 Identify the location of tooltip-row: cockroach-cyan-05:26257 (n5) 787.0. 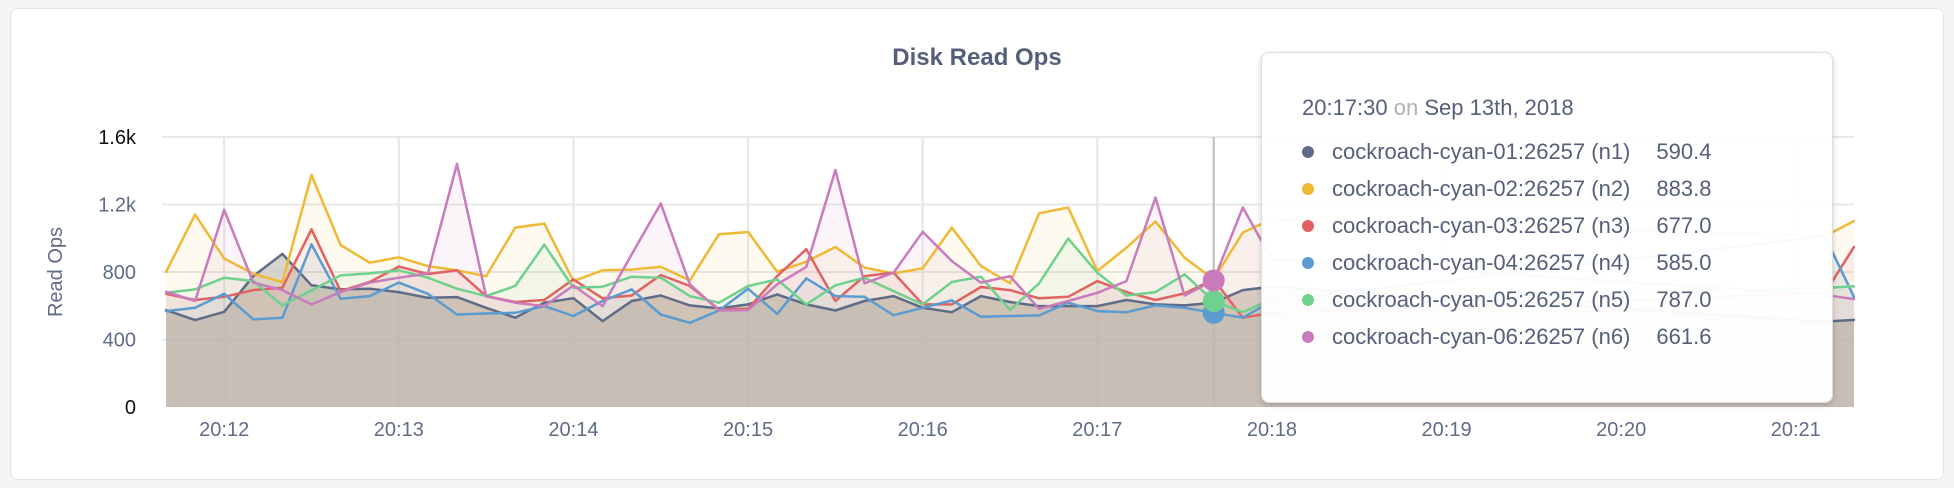
(1506, 300).